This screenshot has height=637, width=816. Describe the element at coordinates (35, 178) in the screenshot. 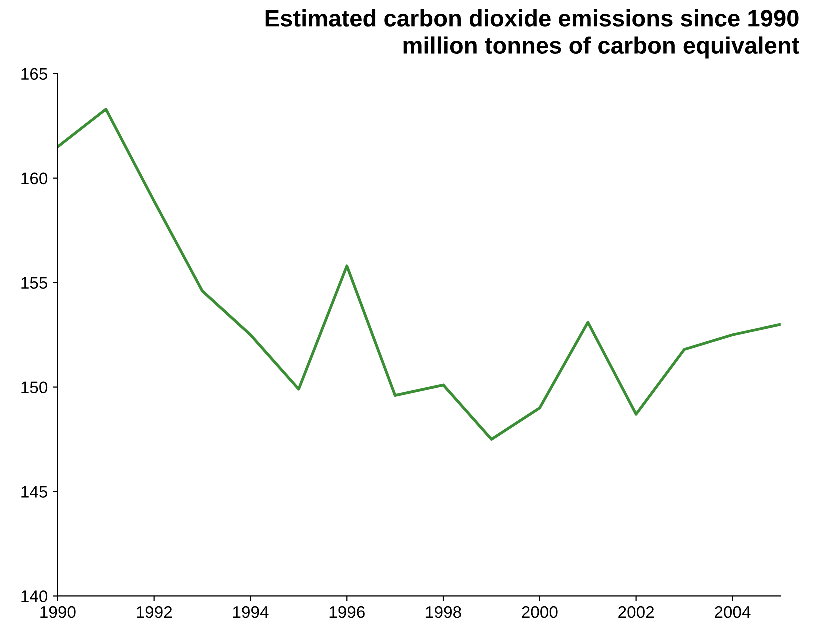

I see `y-tick-label: 160` at that location.